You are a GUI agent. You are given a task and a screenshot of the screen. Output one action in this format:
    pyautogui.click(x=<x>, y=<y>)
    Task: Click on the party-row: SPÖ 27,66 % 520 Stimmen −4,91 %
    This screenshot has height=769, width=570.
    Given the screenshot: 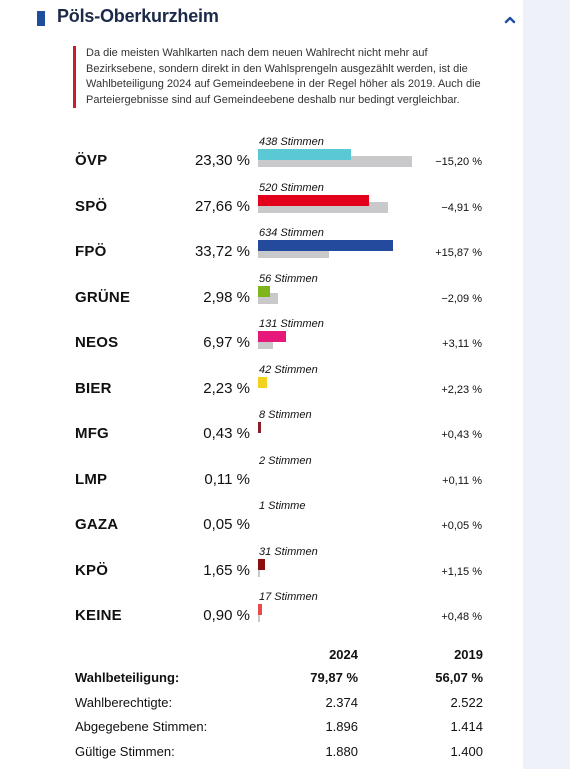 What is the action you would take?
    pyautogui.click(x=261, y=206)
    